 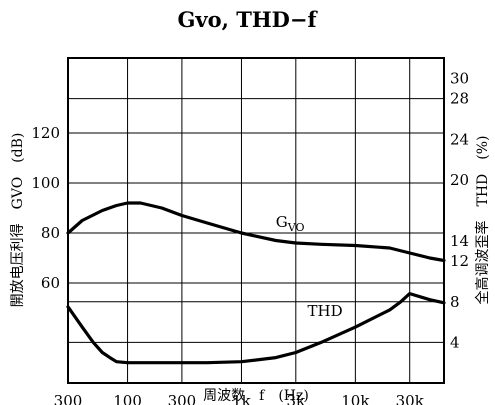 I want to click on y-tick-label-right: 4, so click(x=455, y=342).